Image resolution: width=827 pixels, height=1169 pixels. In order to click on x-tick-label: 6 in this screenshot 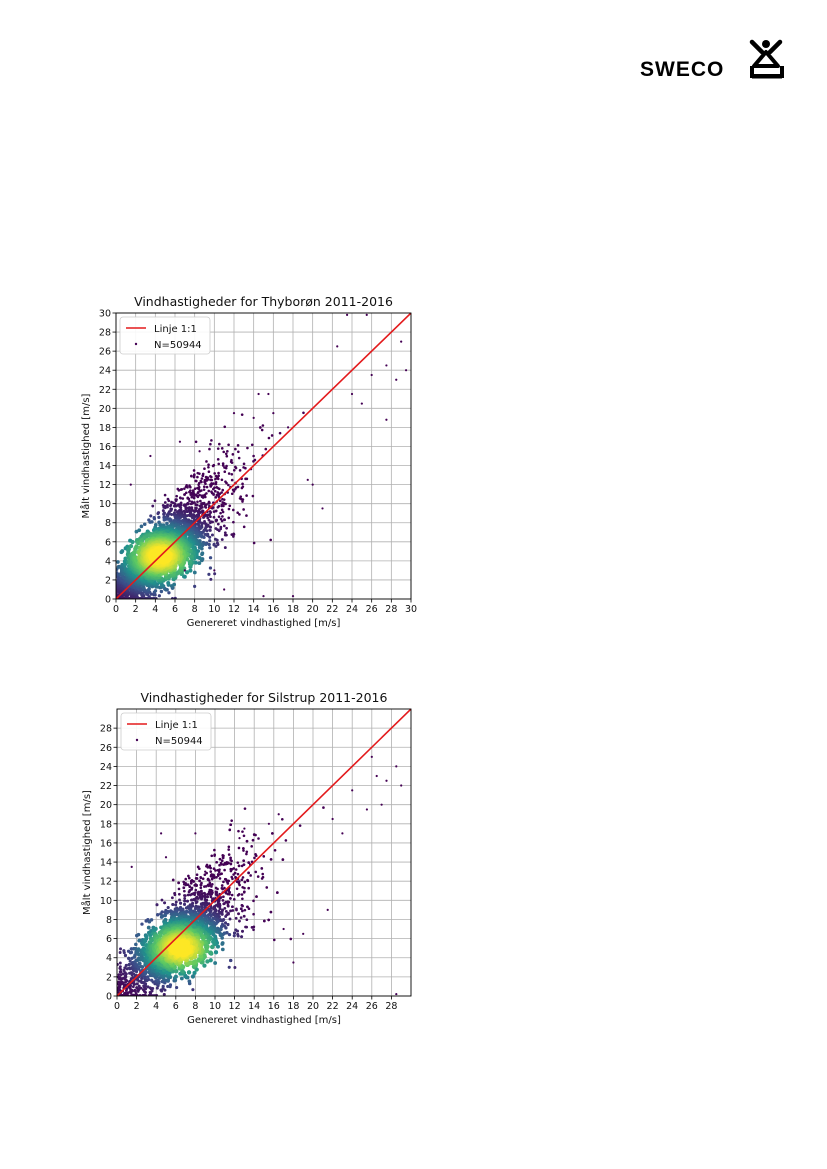, I will do `click(175, 609)`.